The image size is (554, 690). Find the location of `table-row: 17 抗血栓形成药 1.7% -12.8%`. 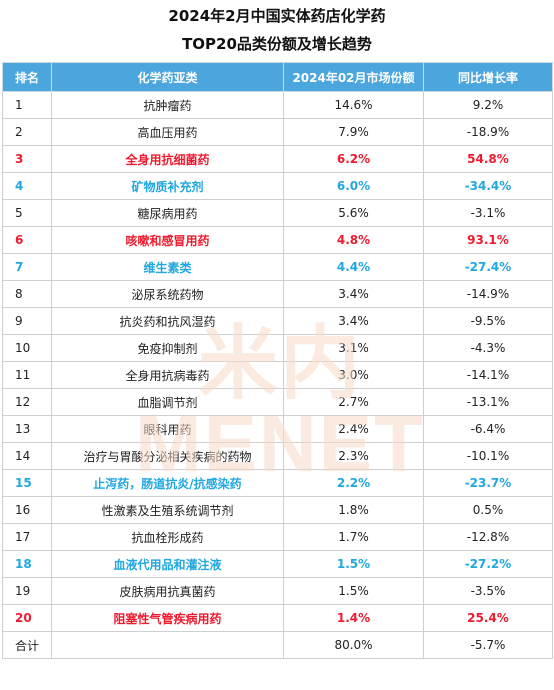

table-row: 17 抗血栓形成药 1.7% -12.8% is located at coordinates (277, 537).